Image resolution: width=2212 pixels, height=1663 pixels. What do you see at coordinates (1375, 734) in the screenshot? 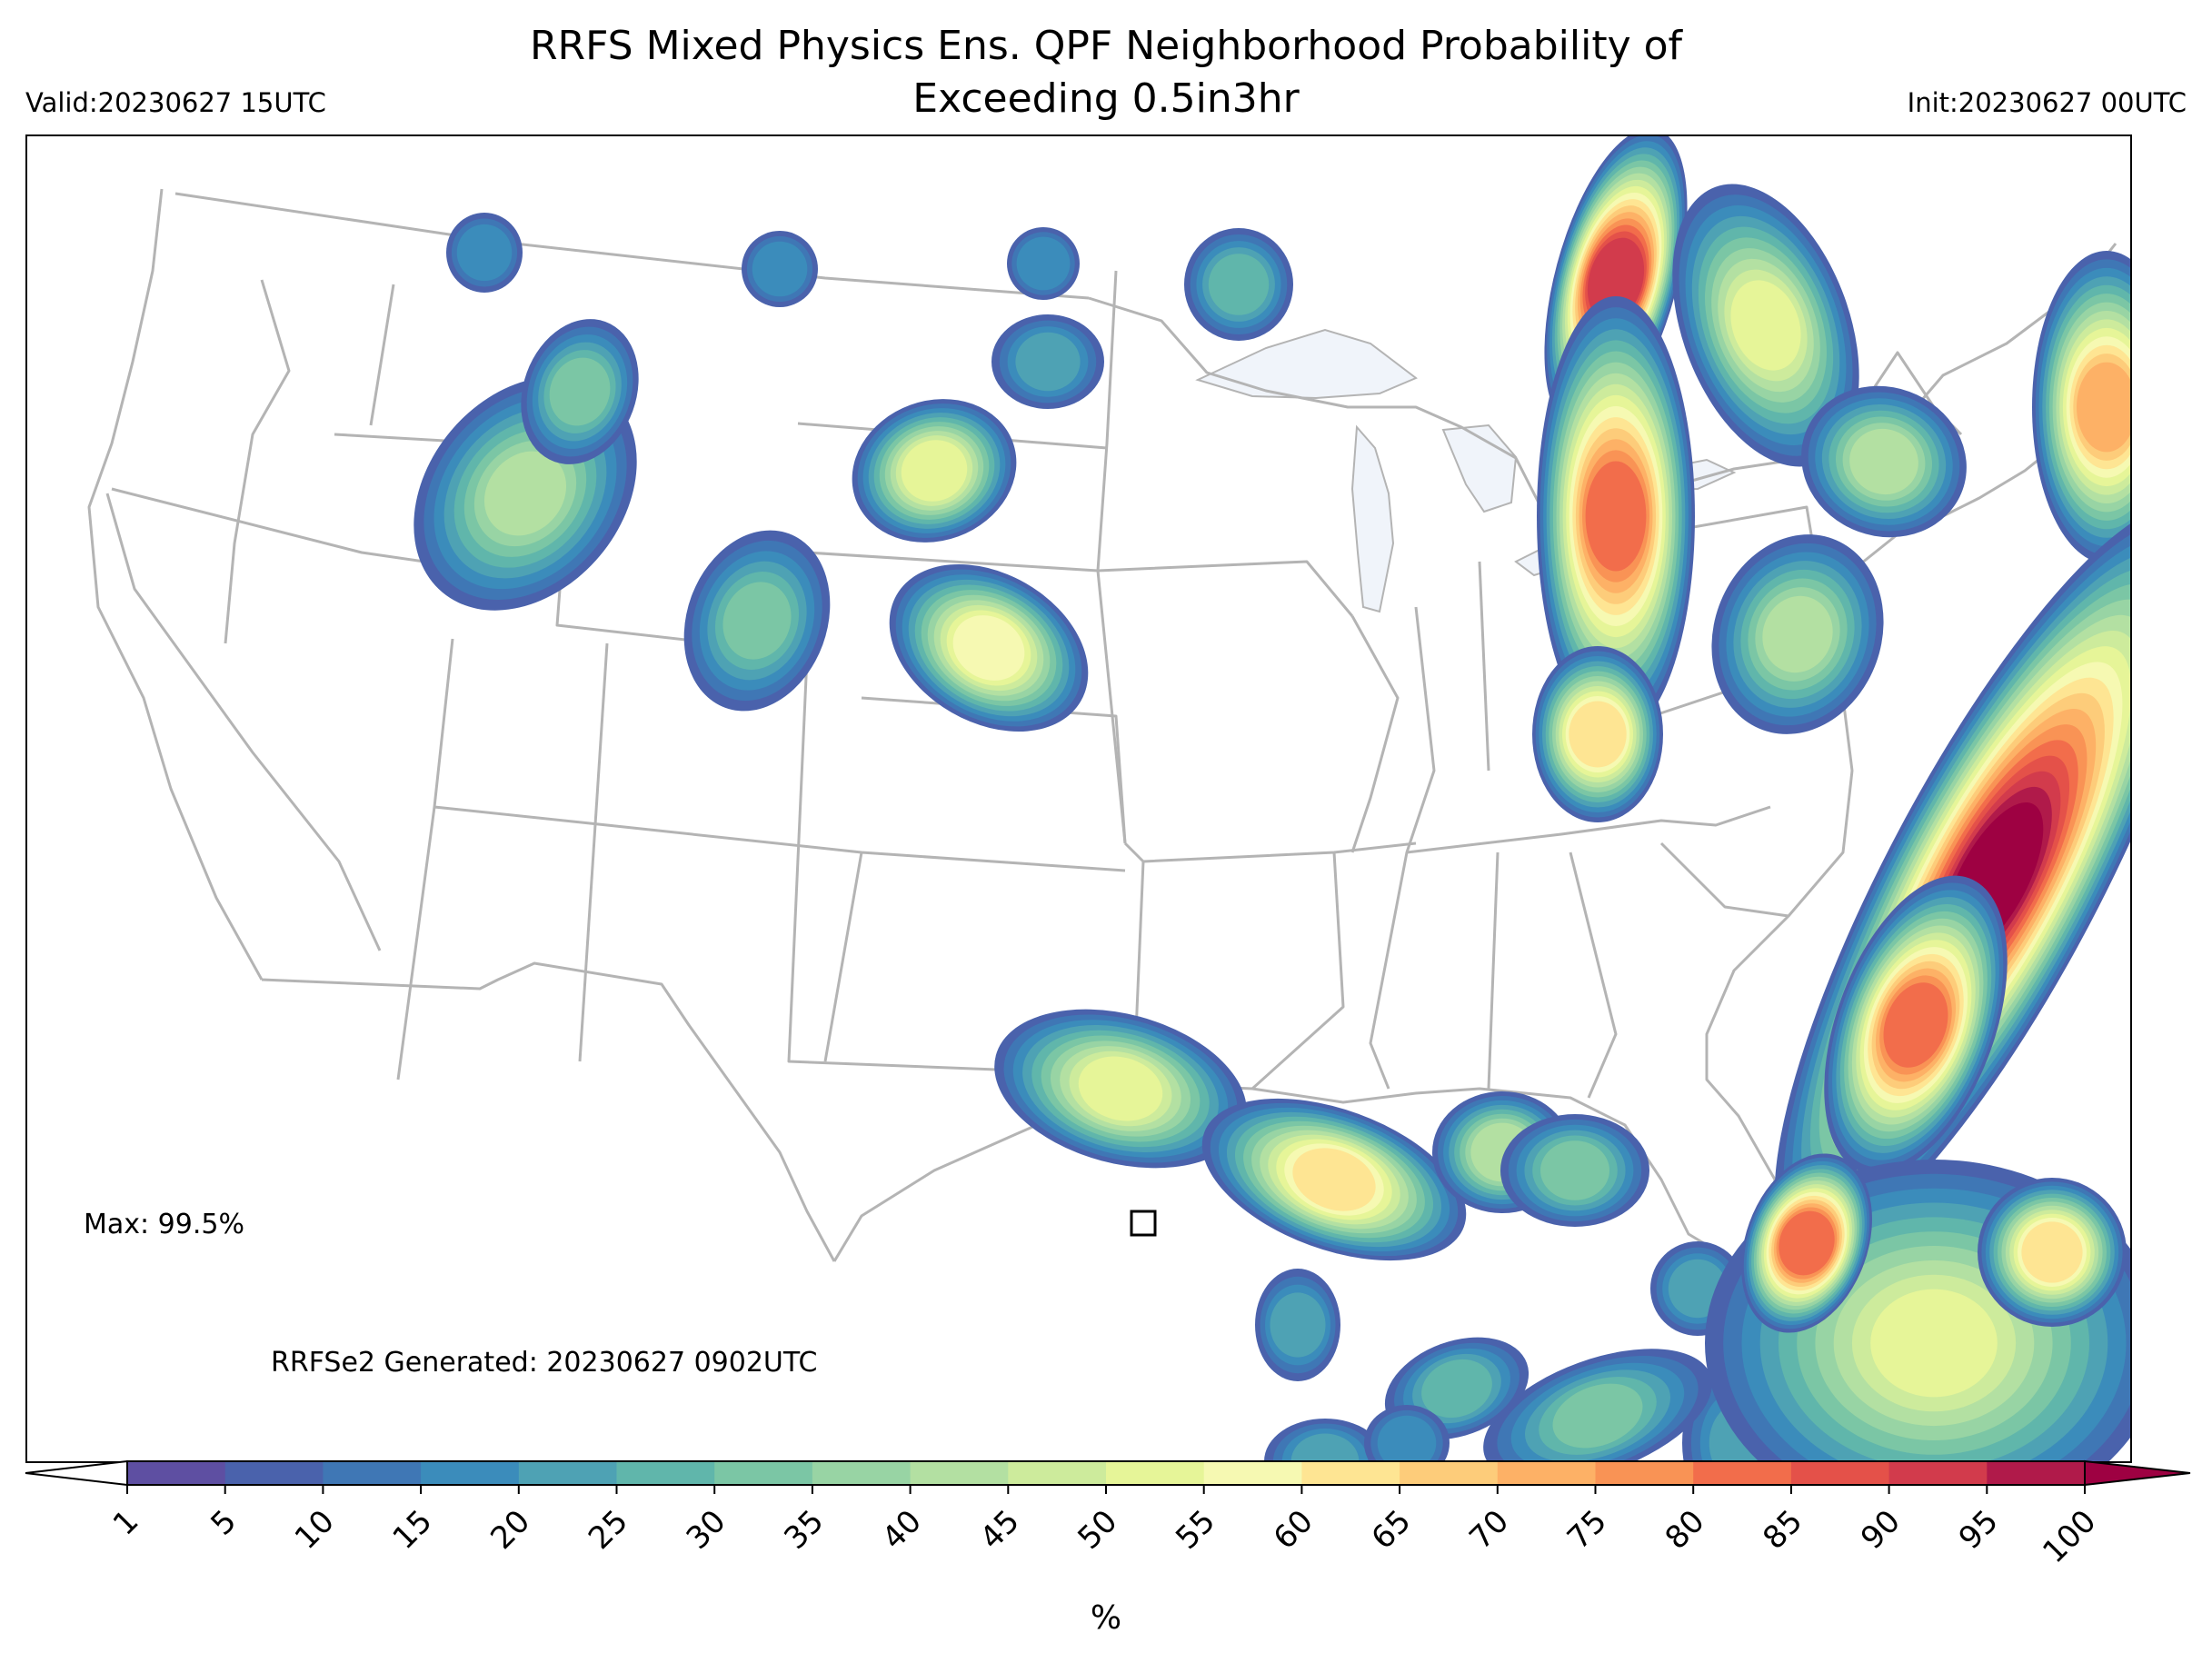
I see `illinois-border` at bounding box center [1375, 734].